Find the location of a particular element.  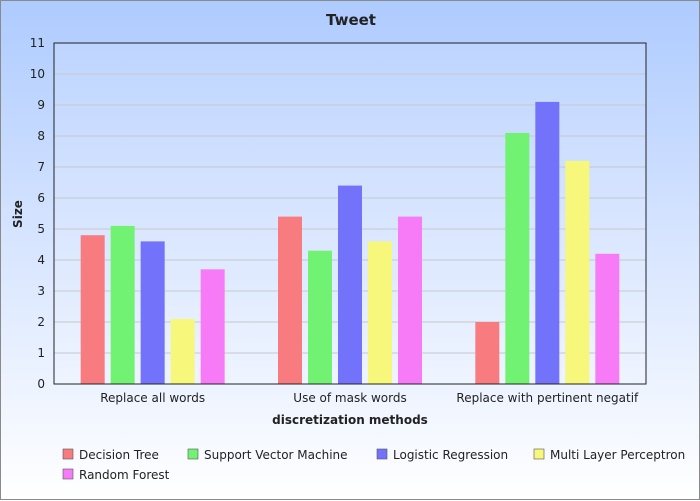

x-tick-label: Replace all words is located at coordinates (152, 398).